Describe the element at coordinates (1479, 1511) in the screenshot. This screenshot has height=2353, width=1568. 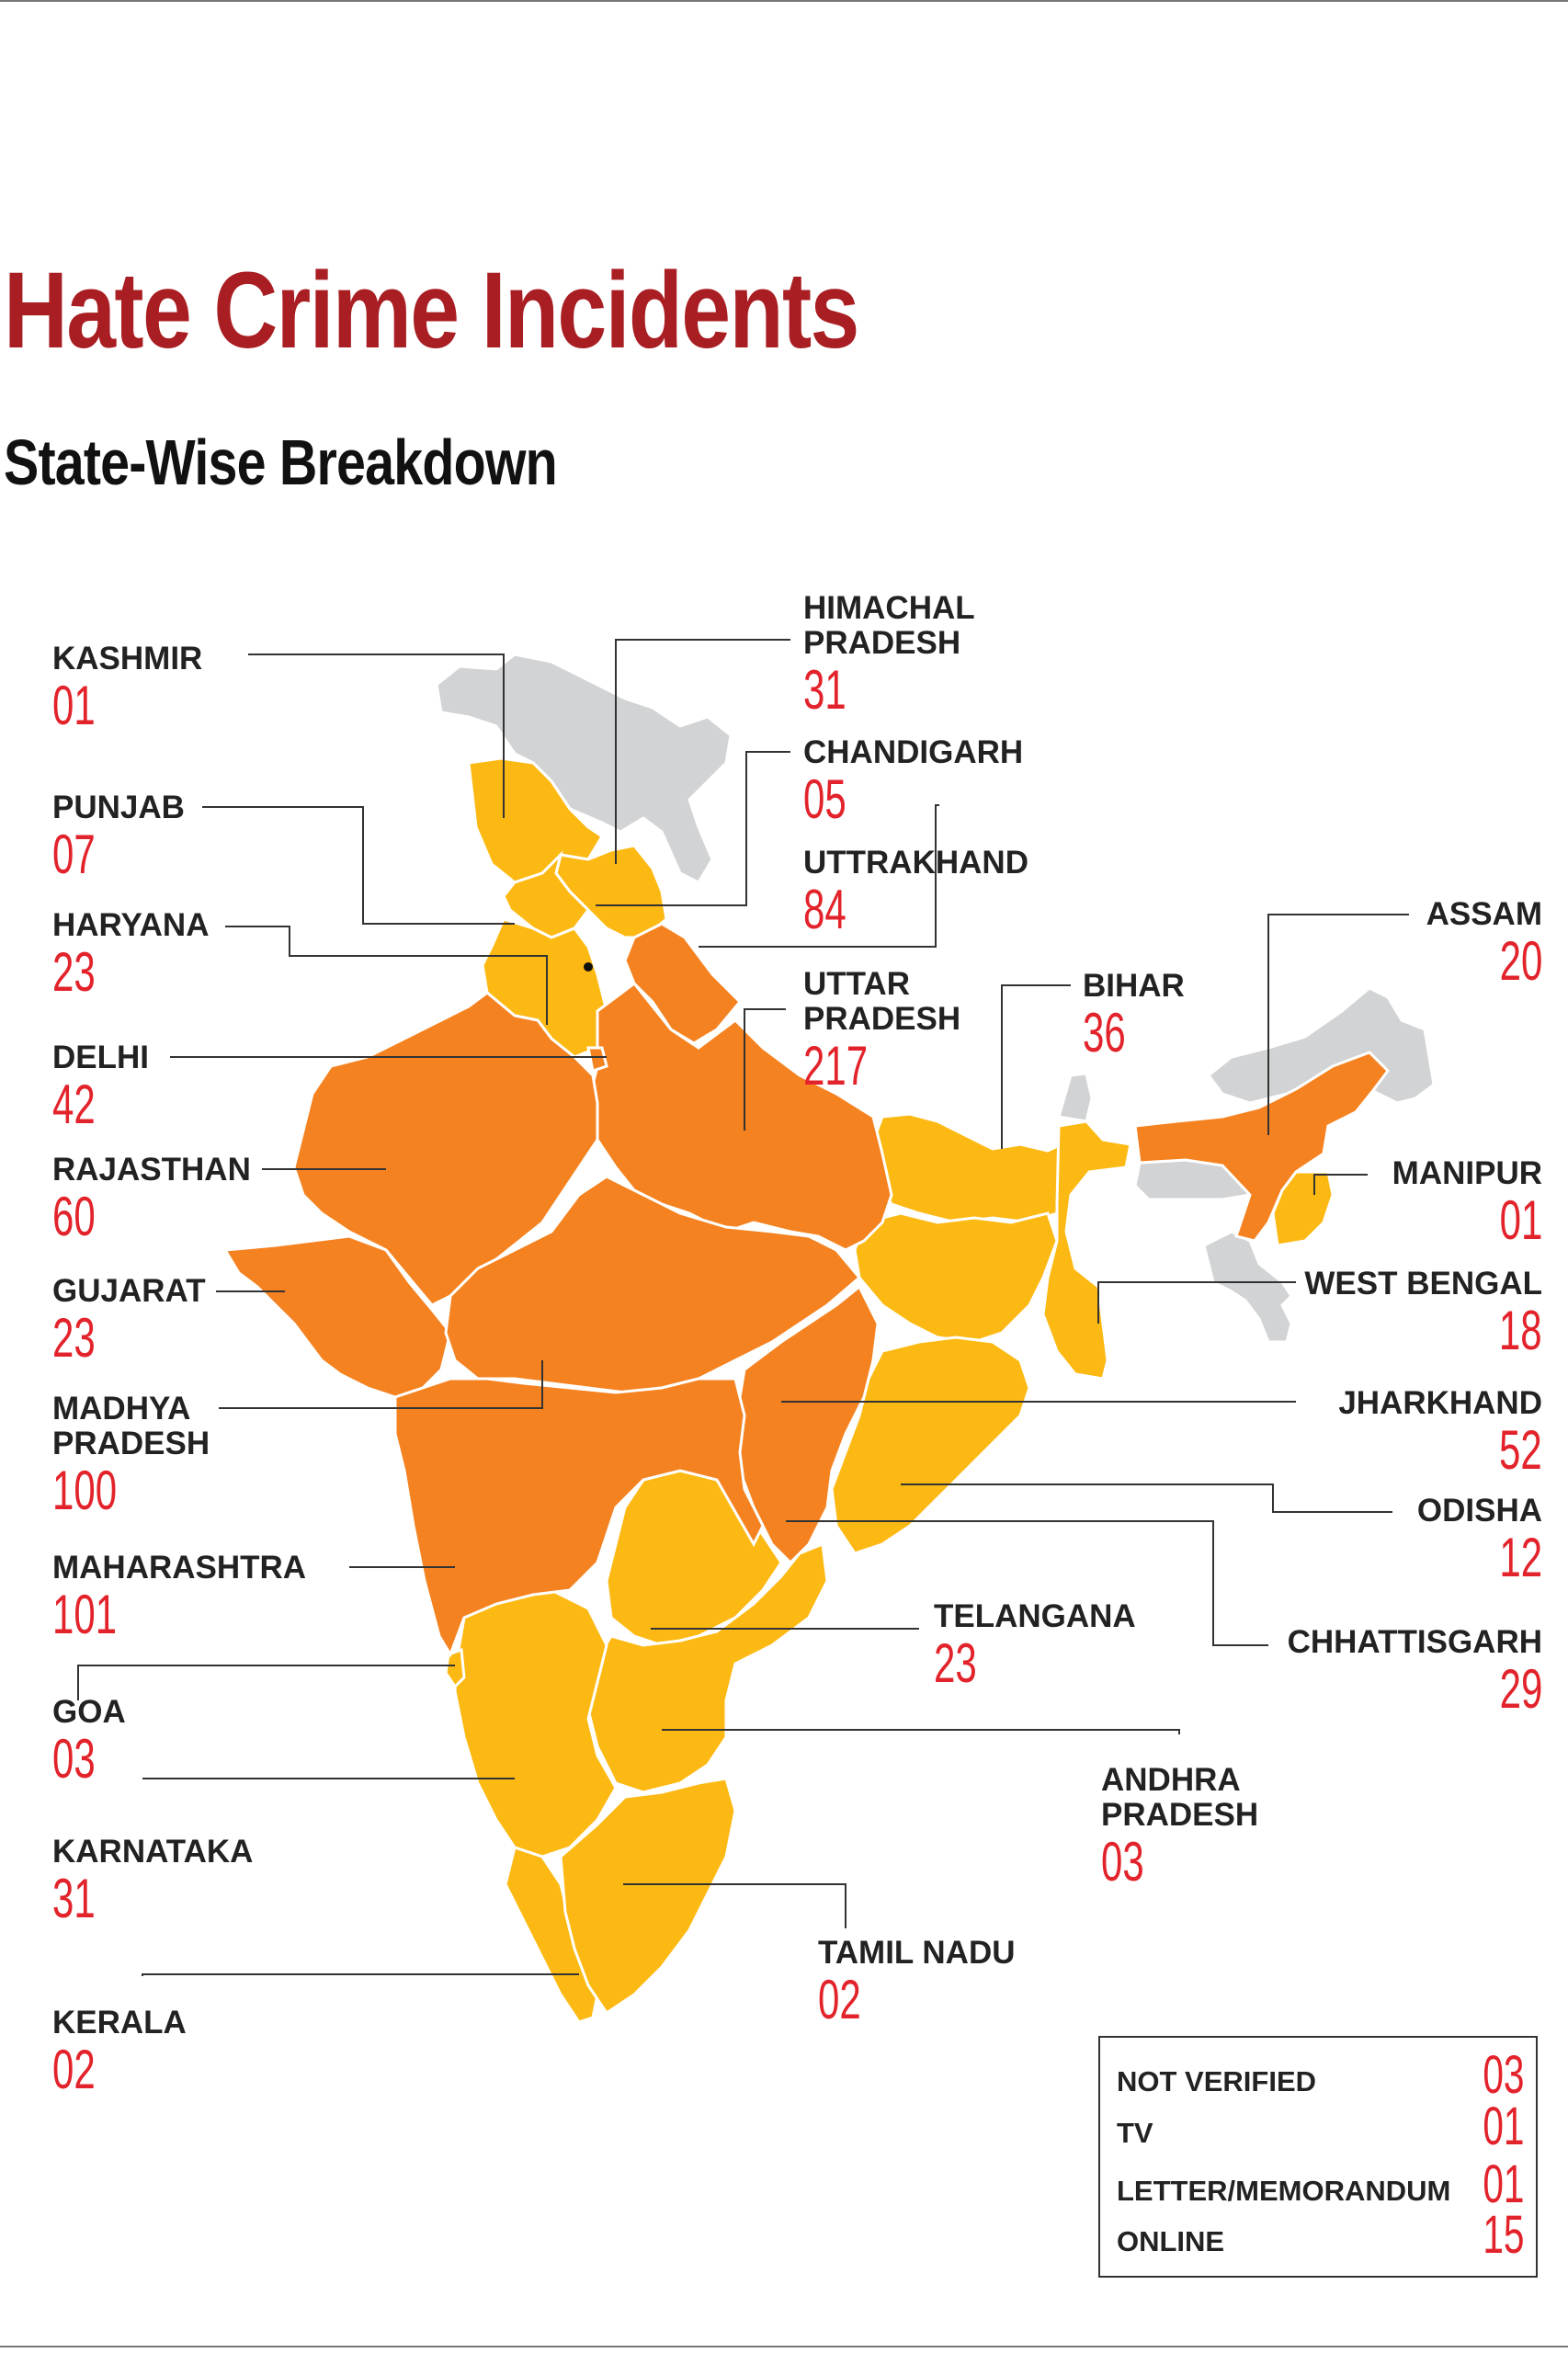
I see `state-name: ODISHA` at that location.